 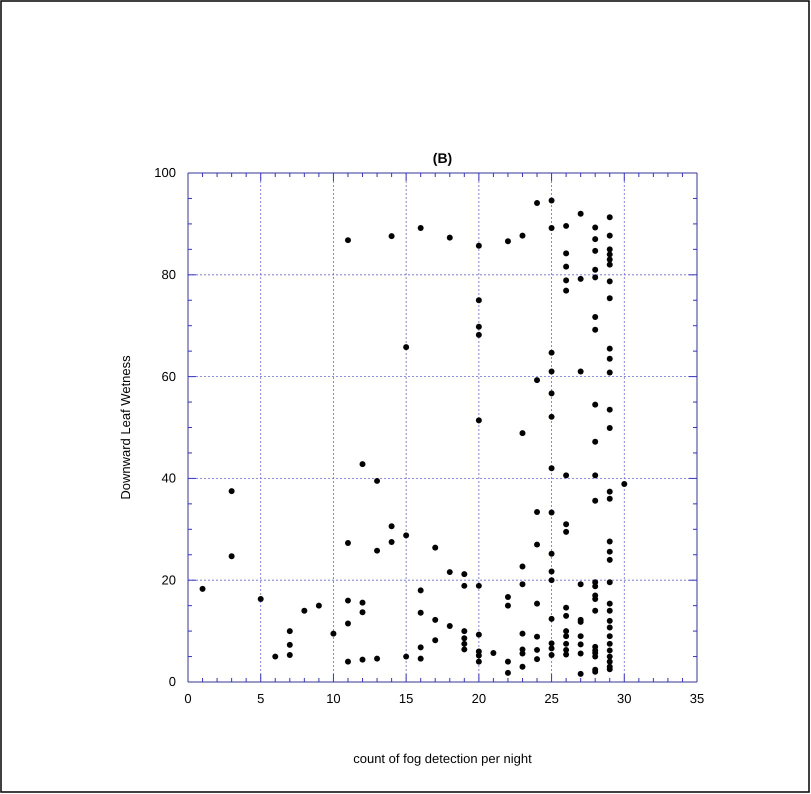 What do you see at coordinates (406, 698) in the screenshot?
I see `x-tick-label: 15` at bounding box center [406, 698].